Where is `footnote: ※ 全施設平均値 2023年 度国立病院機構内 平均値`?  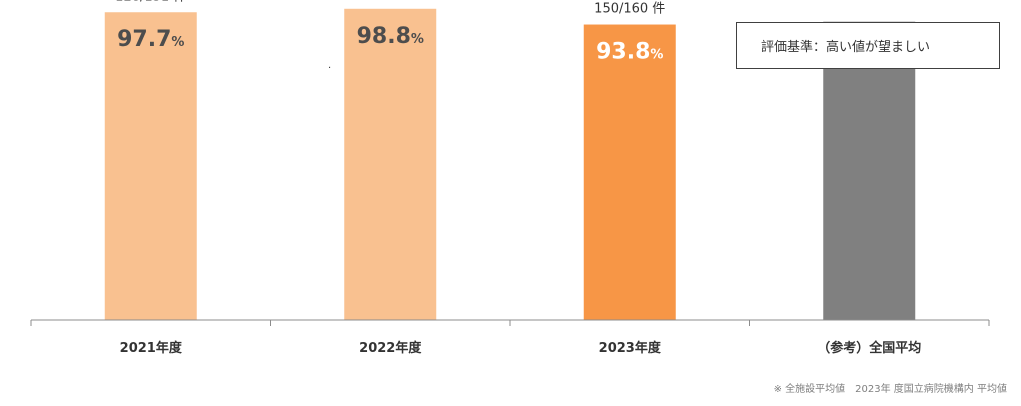
footnote: ※ 全施設平均値 2023年 度国立病院機構内 平均値 is located at coordinates (890, 389).